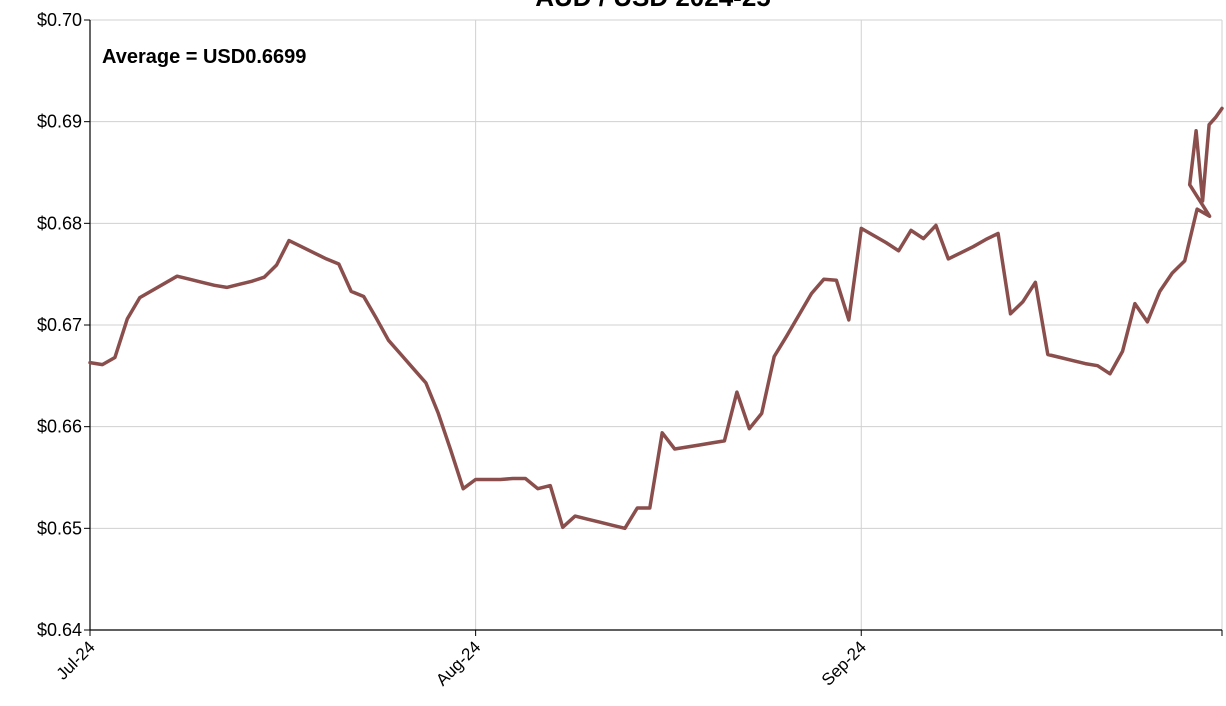 The height and width of the screenshot is (706, 1226). I want to click on y-tick-label: $0.66, so click(59, 427).